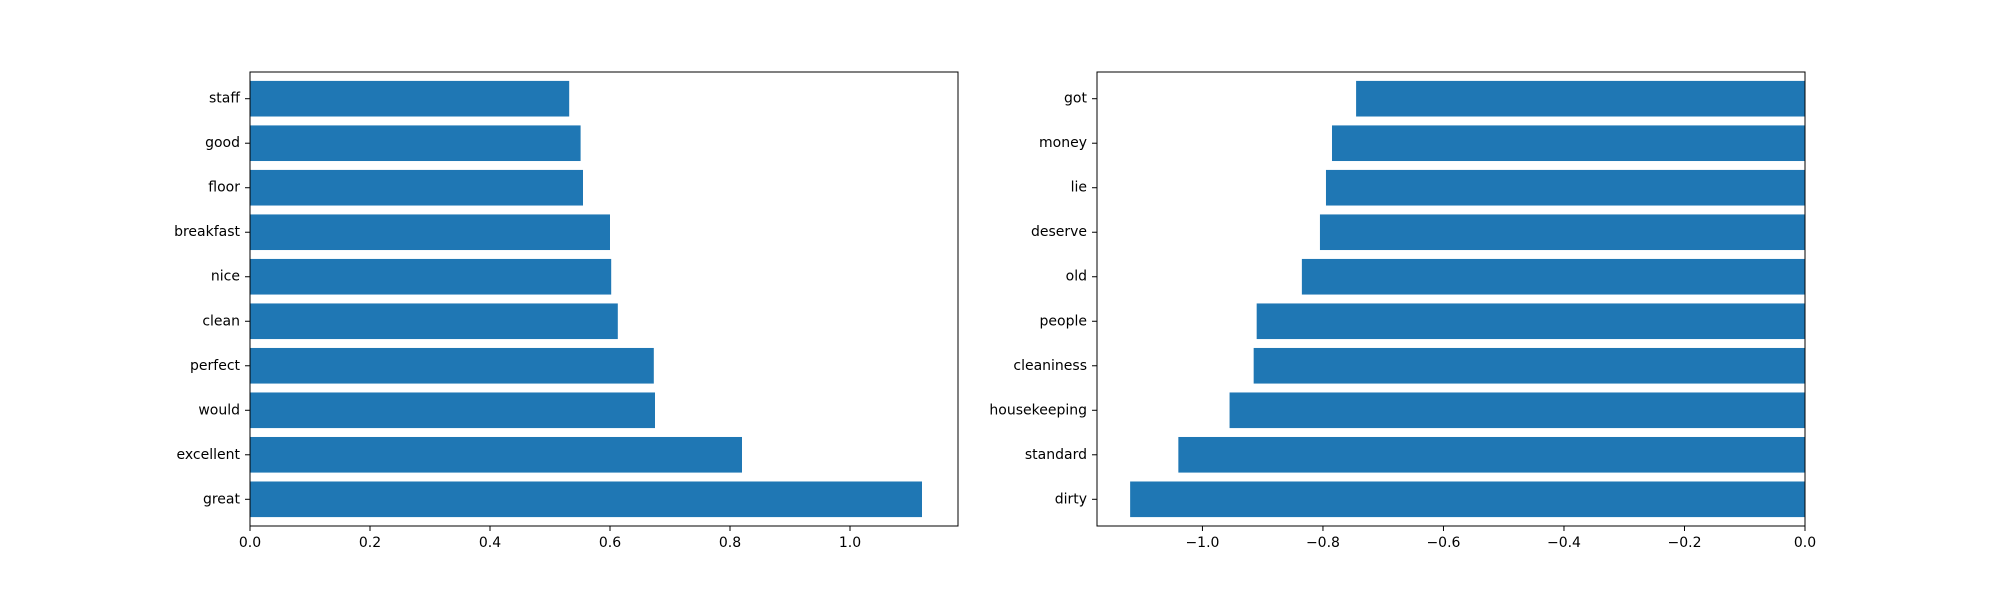 This screenshot has width=2000, height=600. I want to click on bar-clean, so click(434, 321).